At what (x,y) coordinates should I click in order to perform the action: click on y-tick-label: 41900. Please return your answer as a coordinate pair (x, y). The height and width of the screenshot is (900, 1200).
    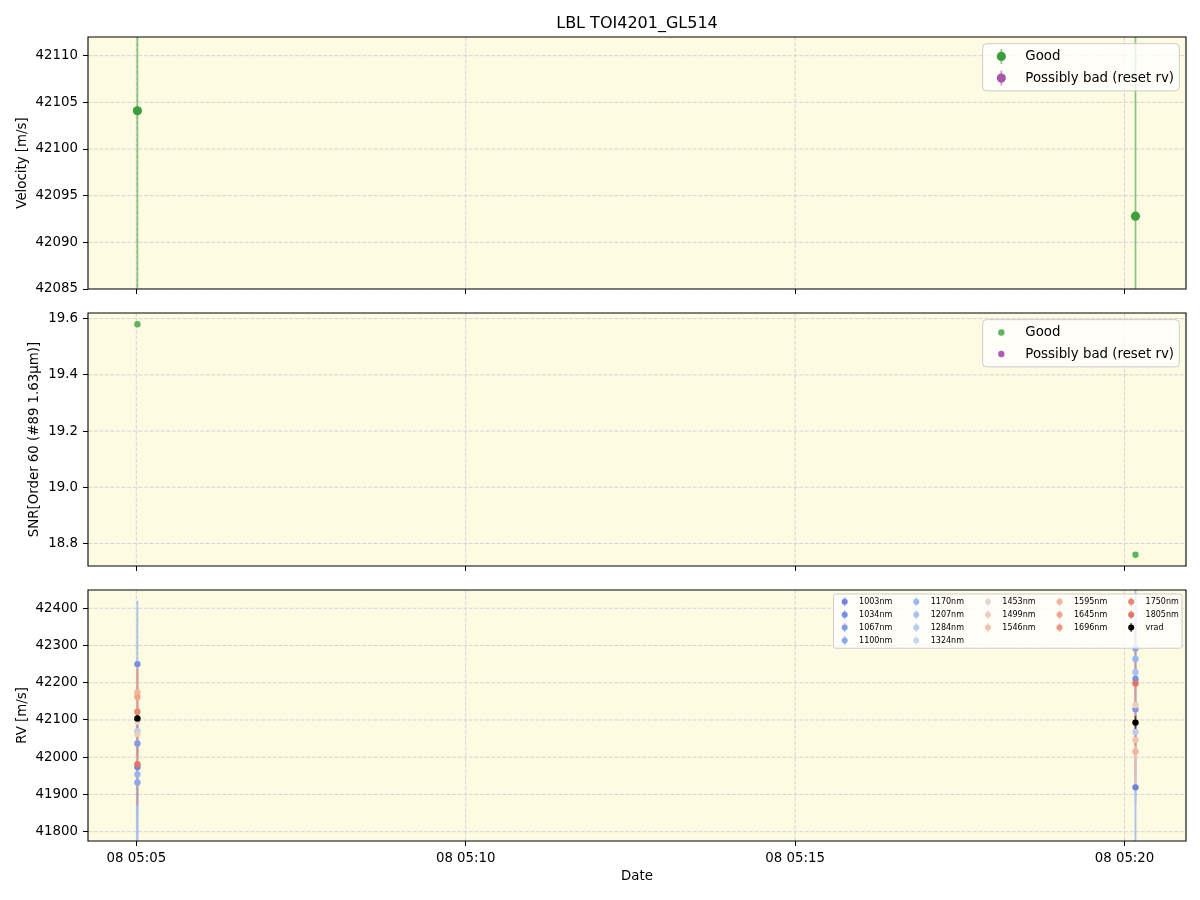
    Looking at the image, I should click on (56, 793).